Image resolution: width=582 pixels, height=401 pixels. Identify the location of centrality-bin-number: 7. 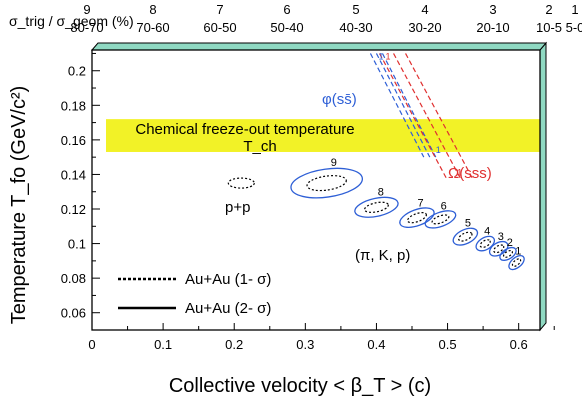
(219, 9).